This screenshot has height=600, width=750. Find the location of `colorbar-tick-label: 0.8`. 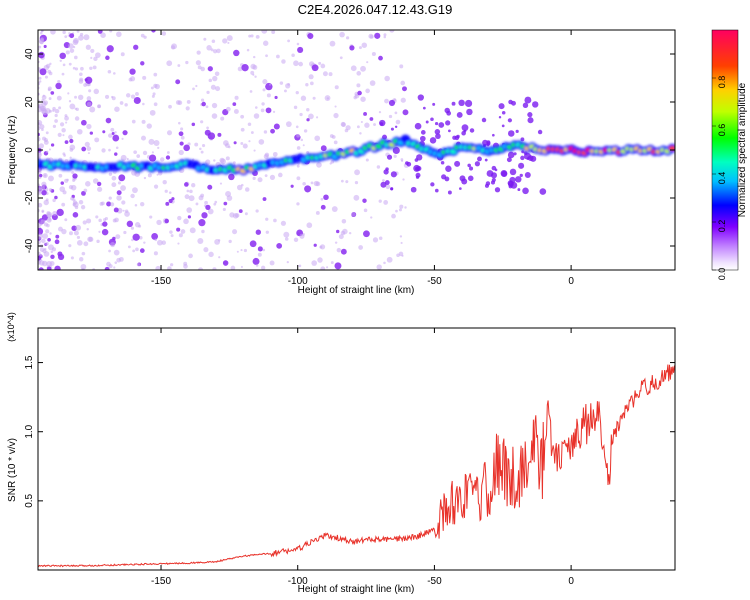

colorbar-tick-label: 0.8 is located at coordinates (722, 82).